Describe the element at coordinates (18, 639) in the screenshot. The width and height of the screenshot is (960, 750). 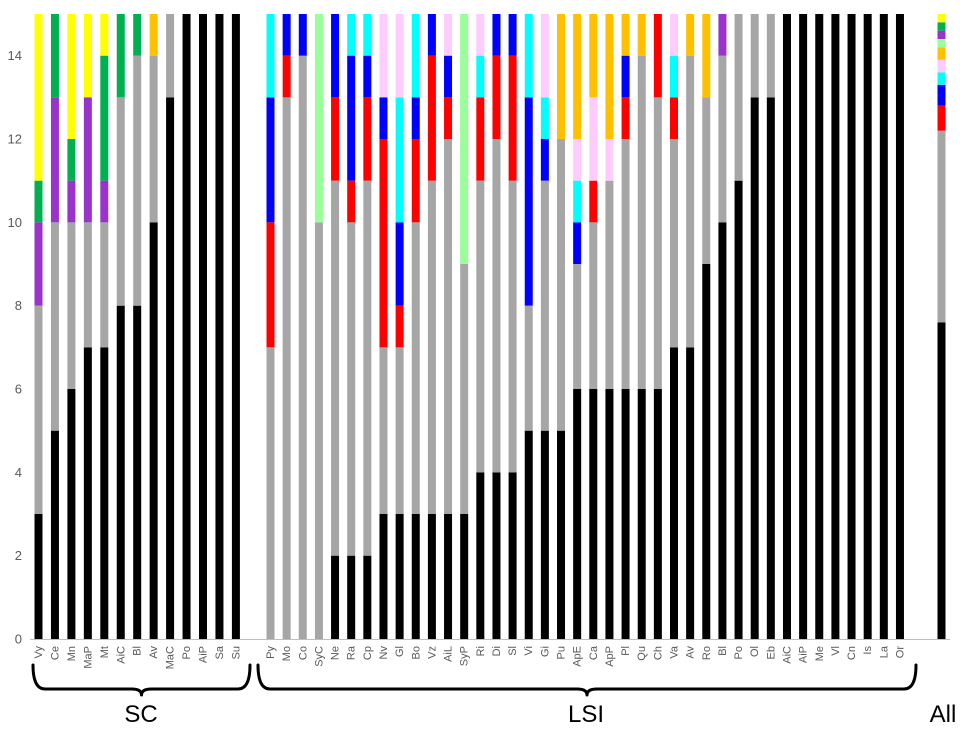
I see `y-tick-label: 0` at that location.